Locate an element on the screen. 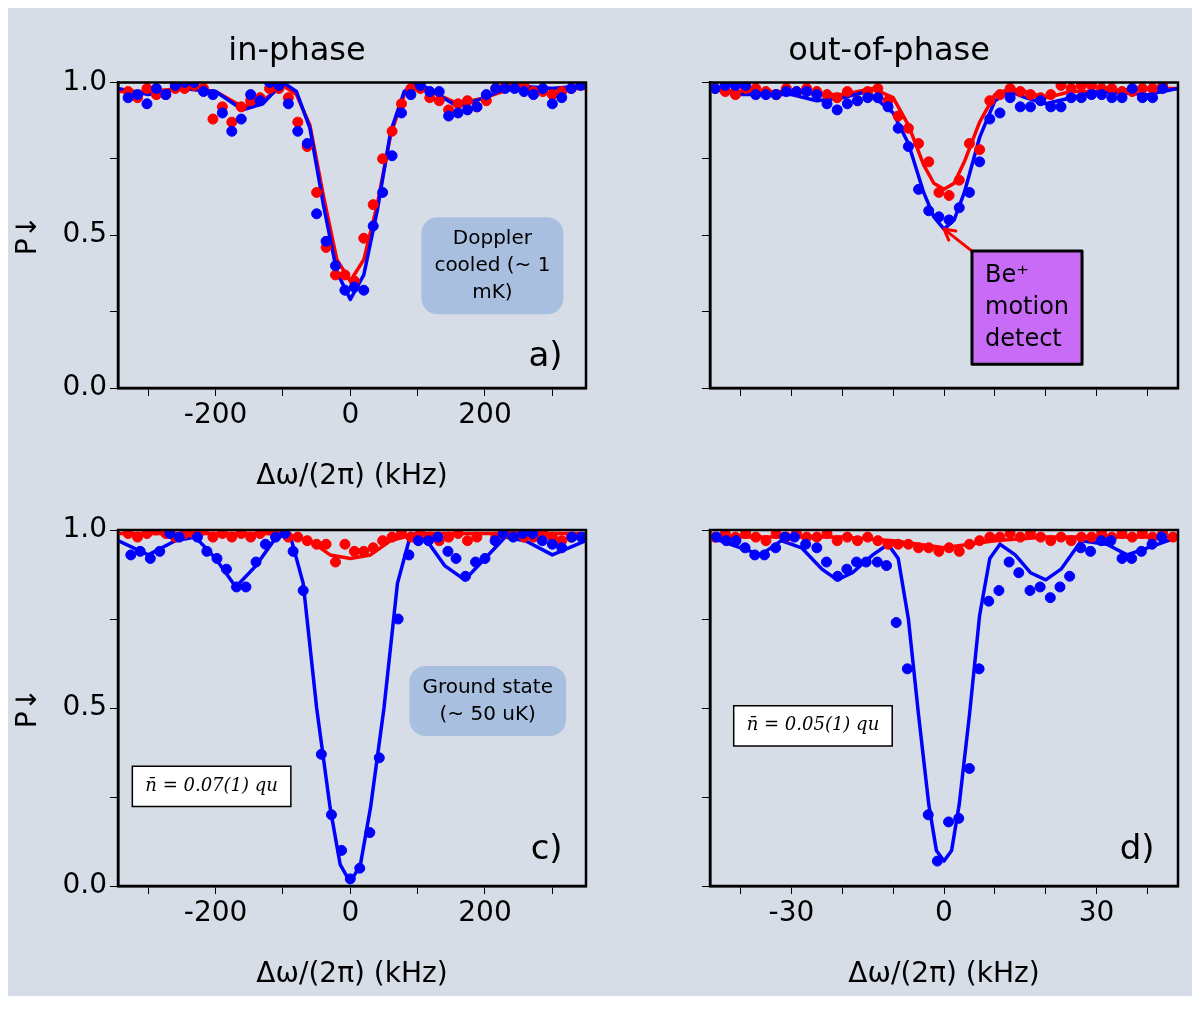 The width and height of the screenshot is (1201, 1017). annotation: a) is located at coordinates (545, 354).